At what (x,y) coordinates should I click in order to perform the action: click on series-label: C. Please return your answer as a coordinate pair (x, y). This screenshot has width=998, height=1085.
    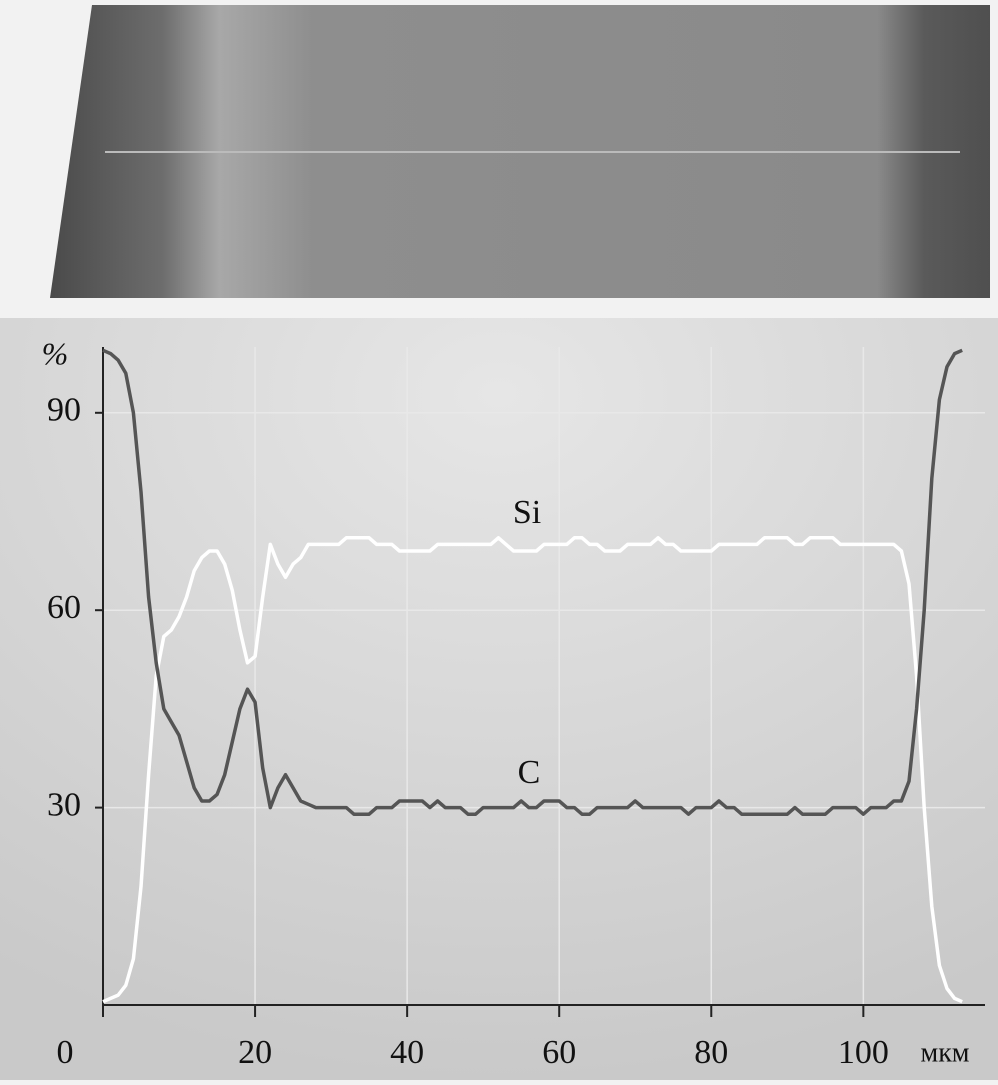
    Looking at the image, I should click on (529, 772).